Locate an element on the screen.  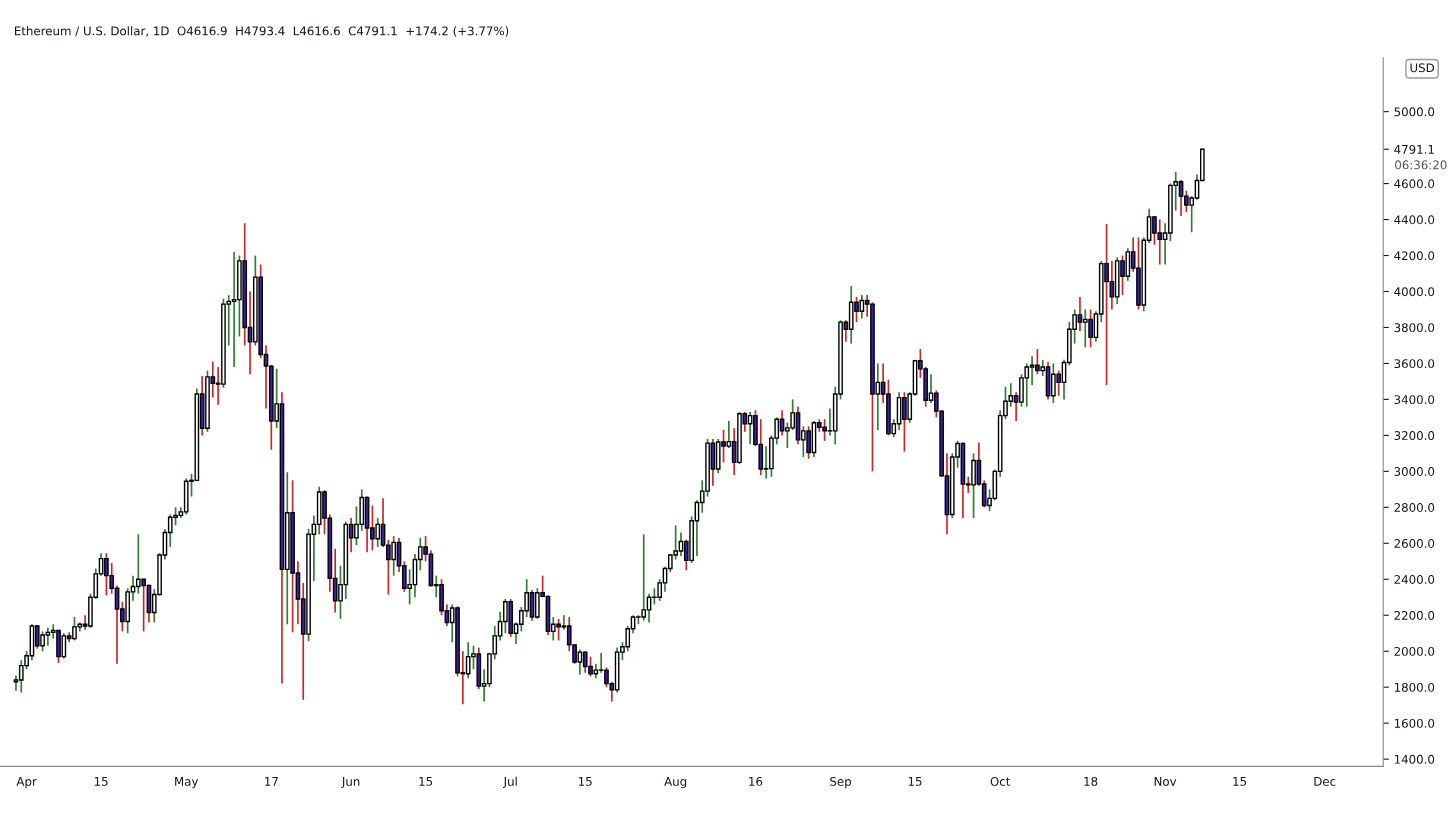
chart-title: Ethereum / U.S. Dollar, 1D O4616.9 H4793.4 L4616.6 C4791.1 +174.2 (+3.77%) is located at coordinates (261, 31).